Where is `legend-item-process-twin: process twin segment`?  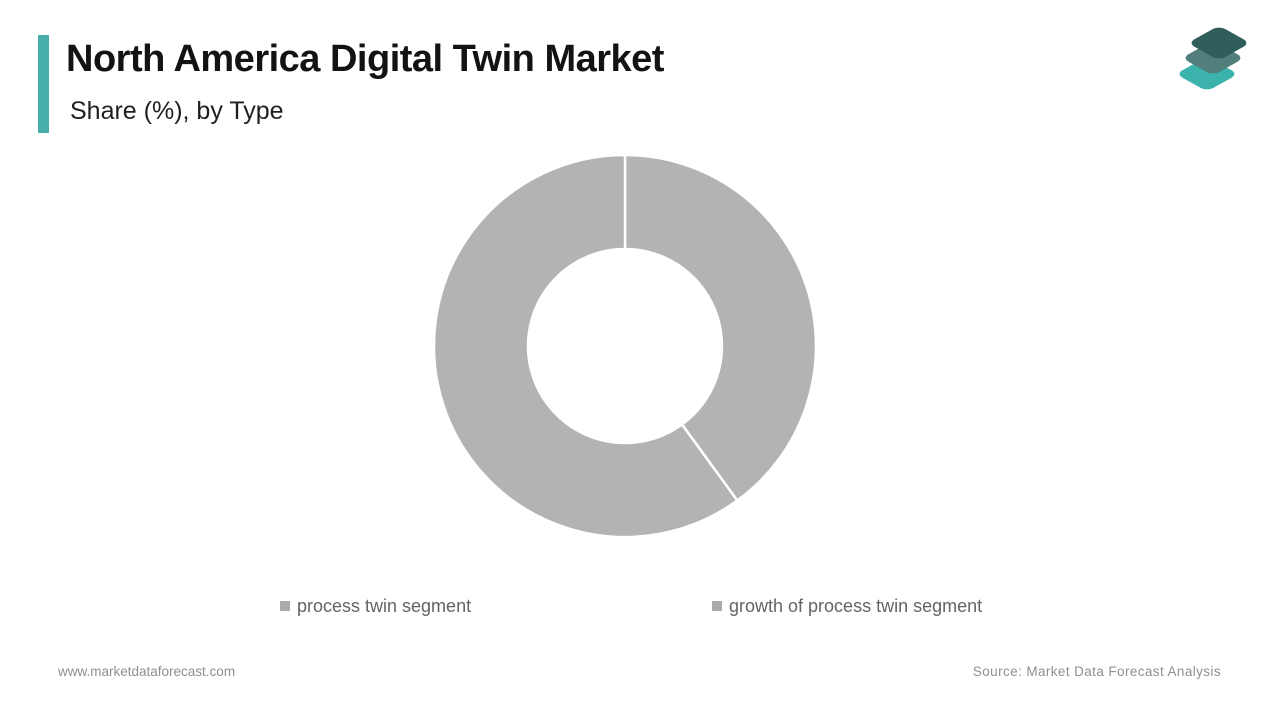 legend-item-process-twin: process twin segment is located at coordinates (375, 606).